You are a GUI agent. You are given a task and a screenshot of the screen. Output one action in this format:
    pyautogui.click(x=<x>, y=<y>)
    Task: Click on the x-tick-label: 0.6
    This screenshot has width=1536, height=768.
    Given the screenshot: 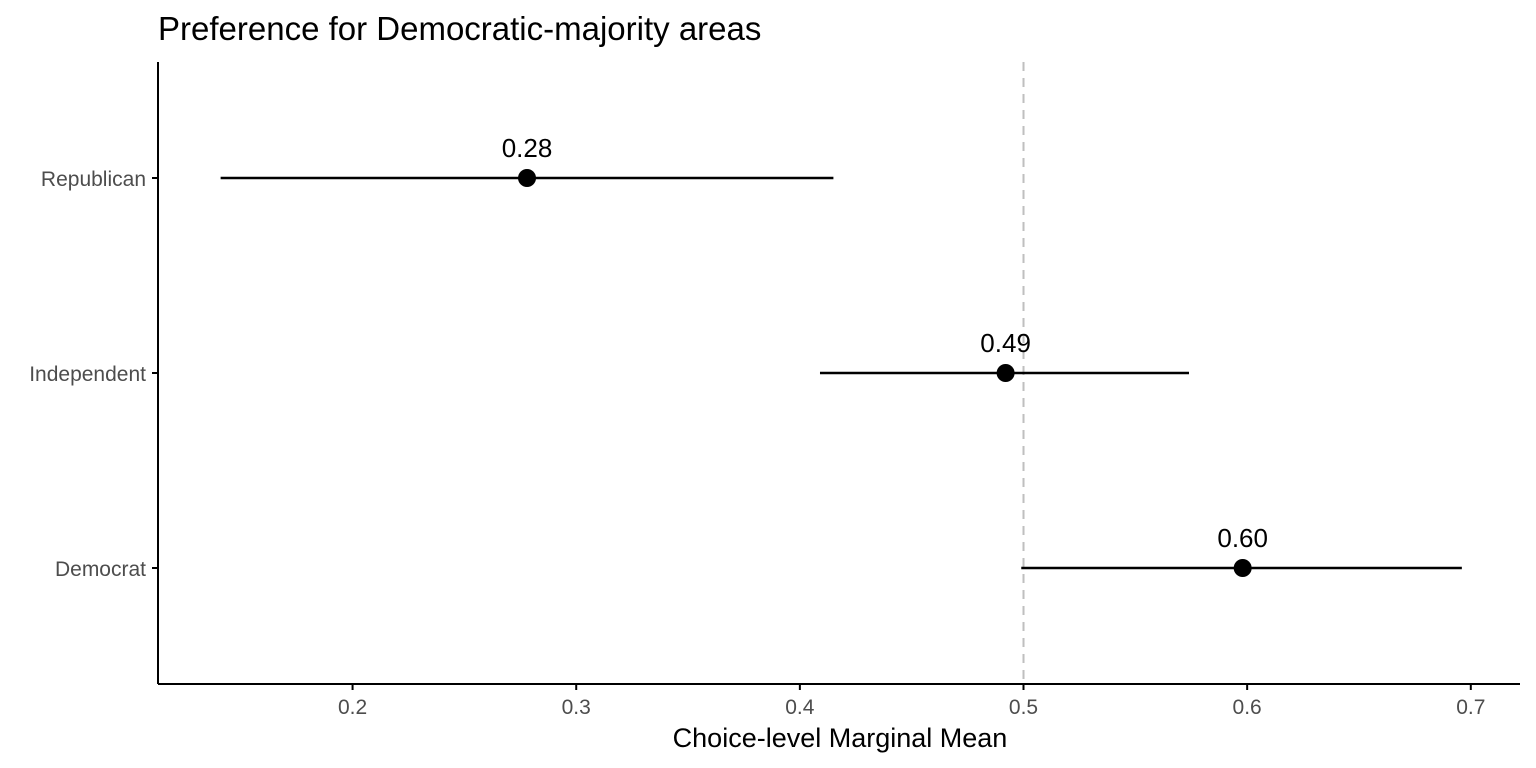 What is the action you would take?
    pyautogui.click(x=1247, y=707)
    